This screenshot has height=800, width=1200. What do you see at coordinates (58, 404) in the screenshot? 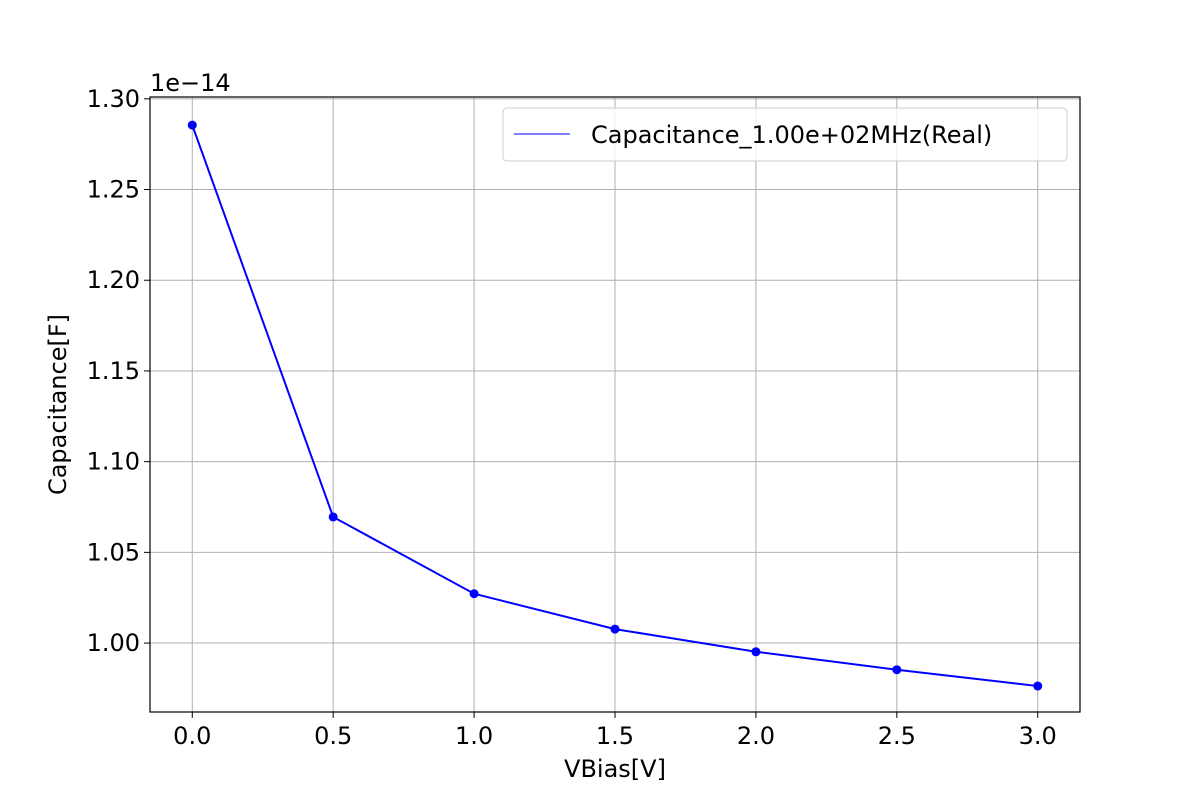
I see `y-axis-label: Capacitance[F]` at bounding box center [58, 404].